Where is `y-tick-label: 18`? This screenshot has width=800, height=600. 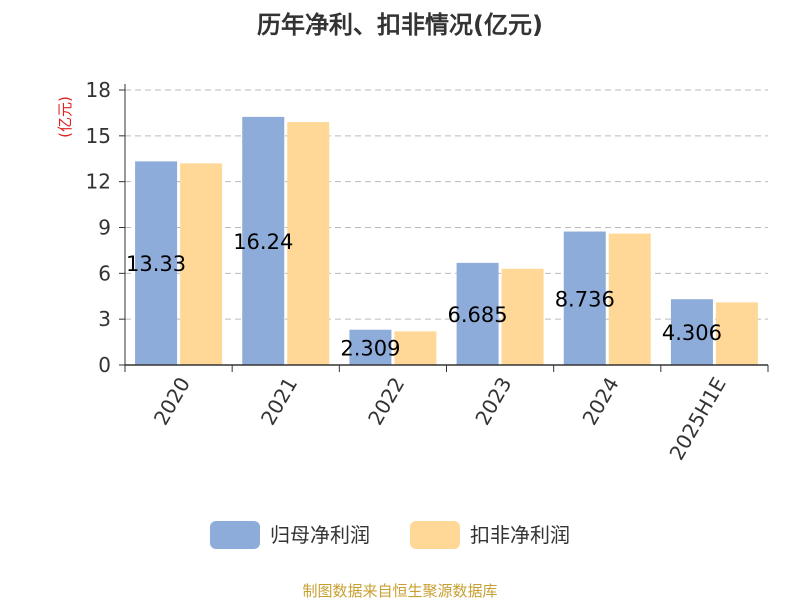
y-tick-label: 18 is located at coordinates (98, 90).